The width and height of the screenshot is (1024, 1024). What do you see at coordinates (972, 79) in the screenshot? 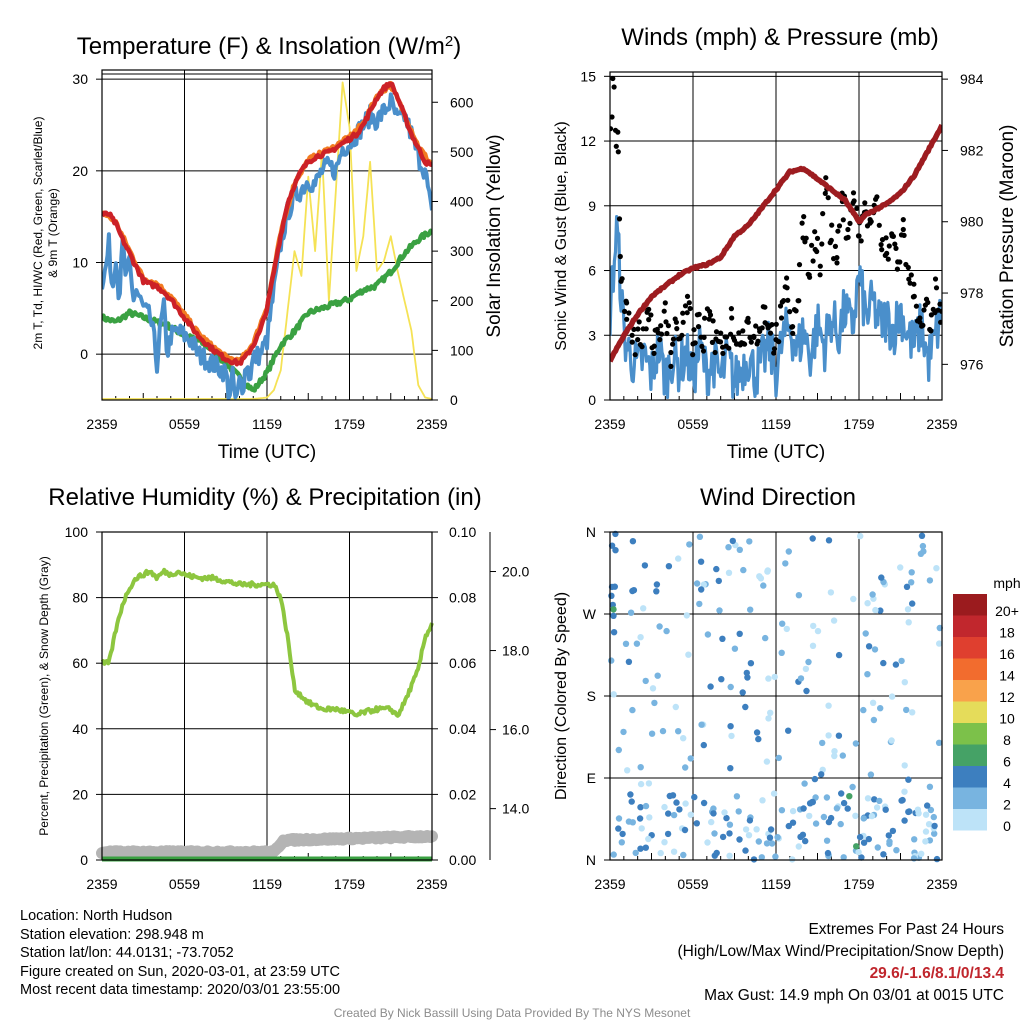
I see `y2-tick-label: 984` at bounding box center [972, 79].